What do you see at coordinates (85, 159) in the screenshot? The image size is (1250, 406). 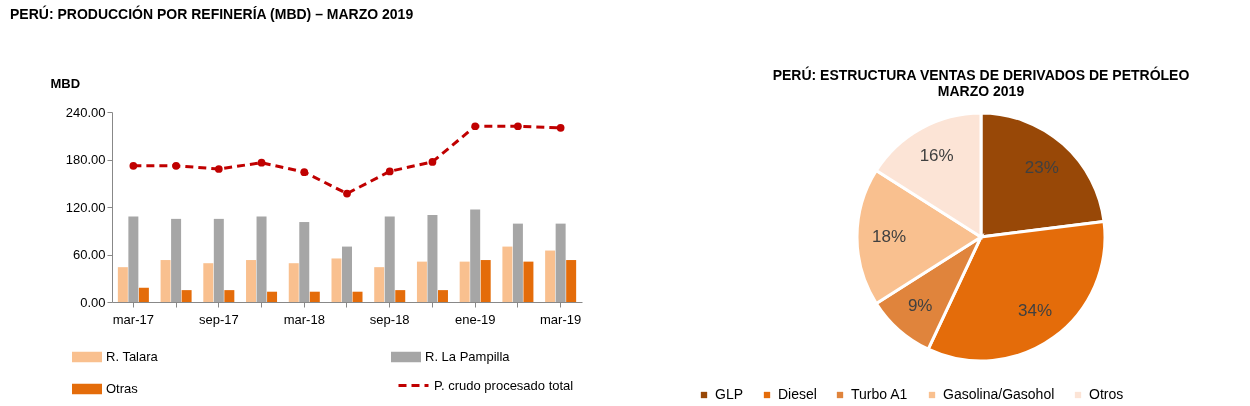 I see `y-tick-label: 180.00` at bounding box center [85, 159].